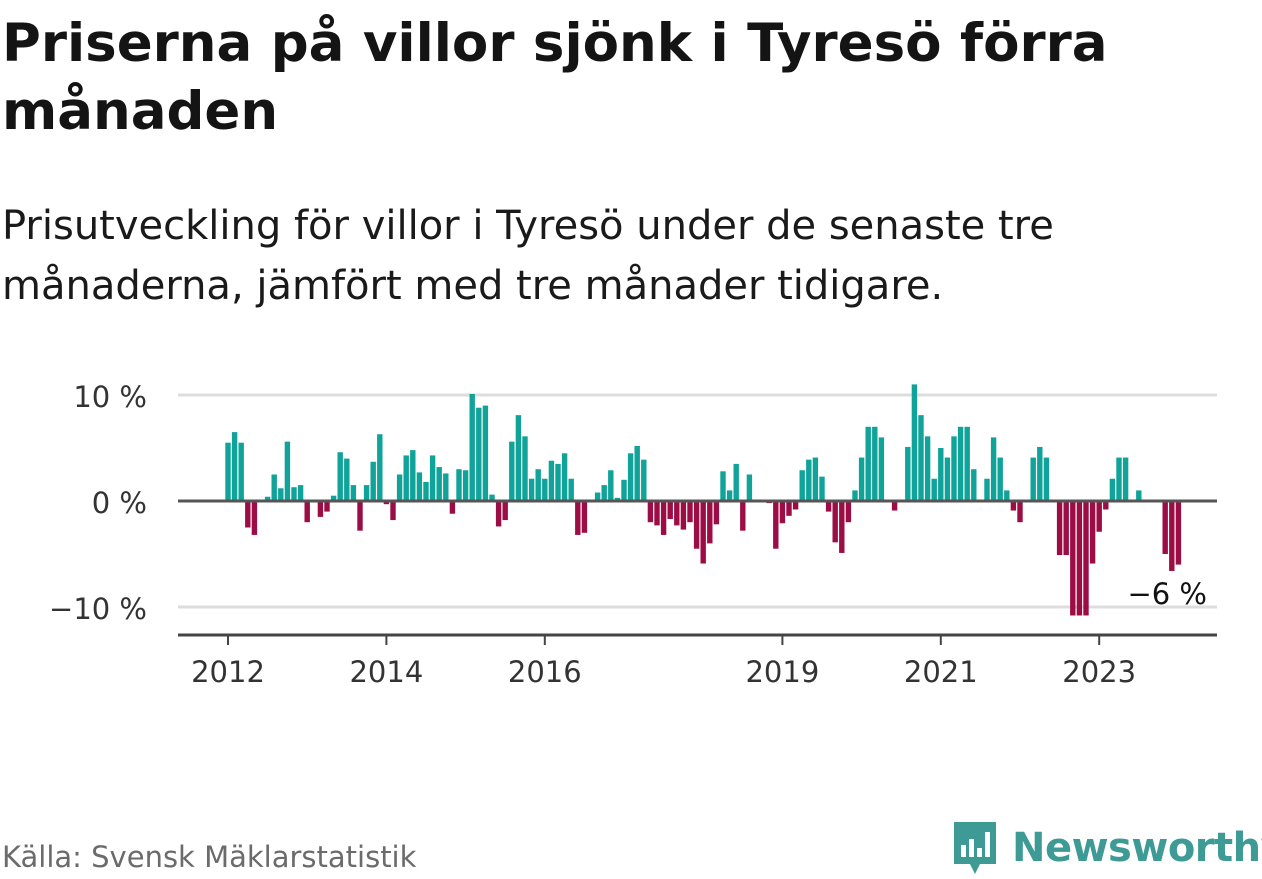 This screenshot has height=879, width=1262. Describe the element at coordinates (110, 397) in the screenshot. I see `y-tick-label: 10 %` at that location.